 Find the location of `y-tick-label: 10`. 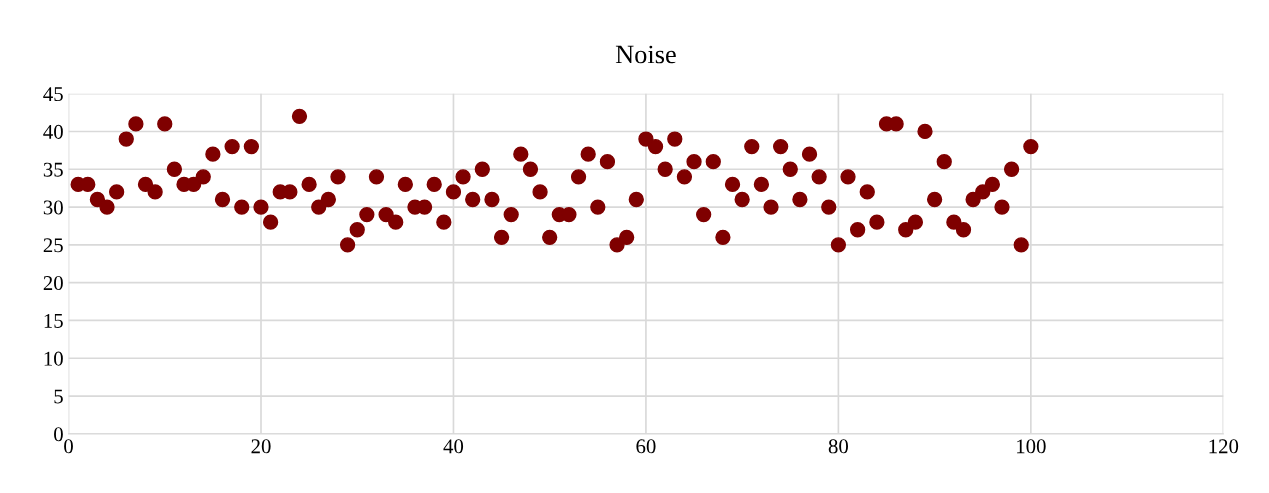

y-tick-label: 10 is located at coordinates (53, 358).